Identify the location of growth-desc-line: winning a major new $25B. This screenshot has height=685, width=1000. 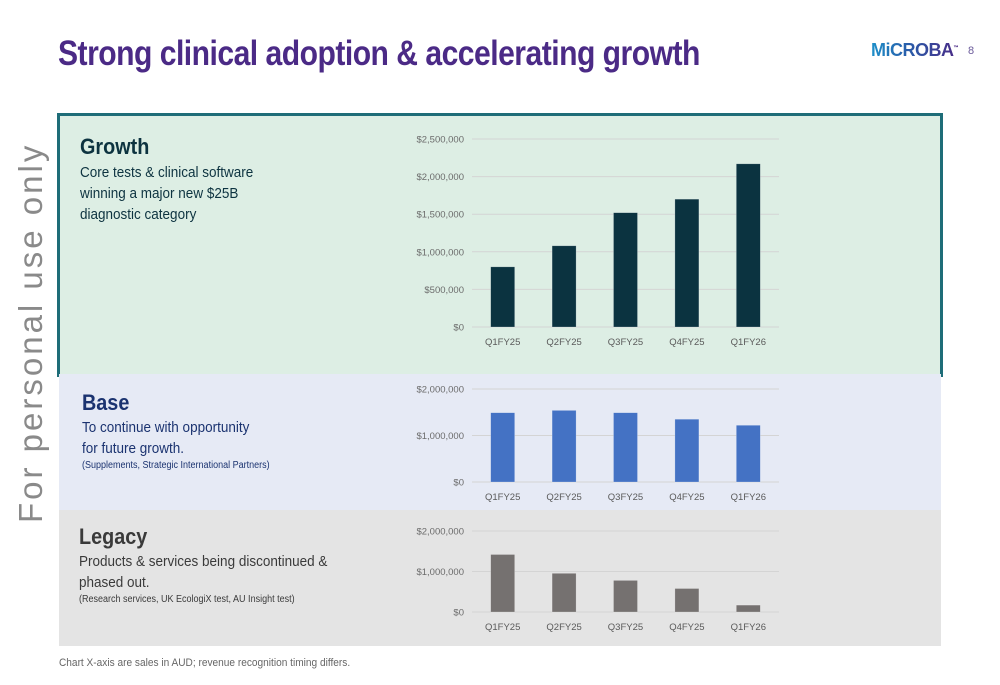
(159, 193).